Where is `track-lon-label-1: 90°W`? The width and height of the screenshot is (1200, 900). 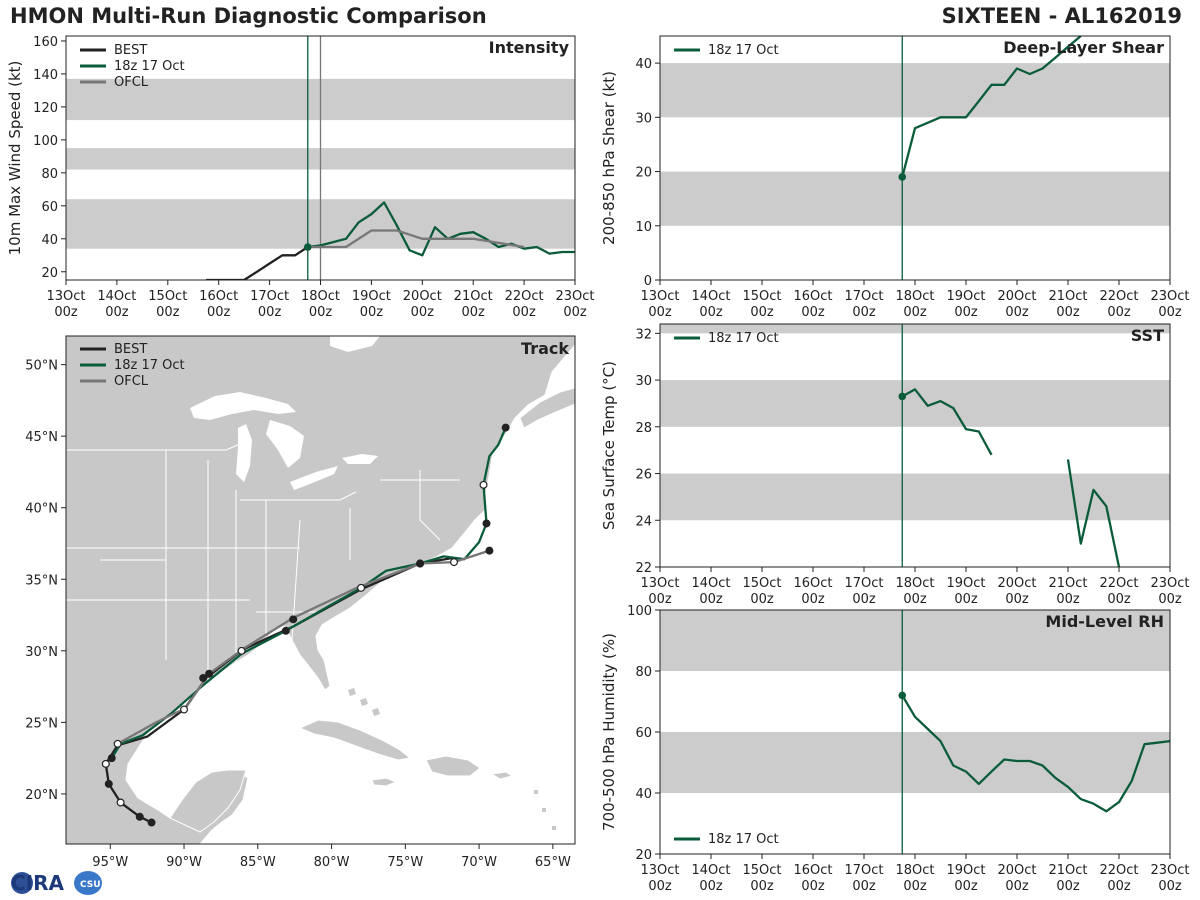 track-lon-label-1: 90°W is located at coordinates (184, 862).